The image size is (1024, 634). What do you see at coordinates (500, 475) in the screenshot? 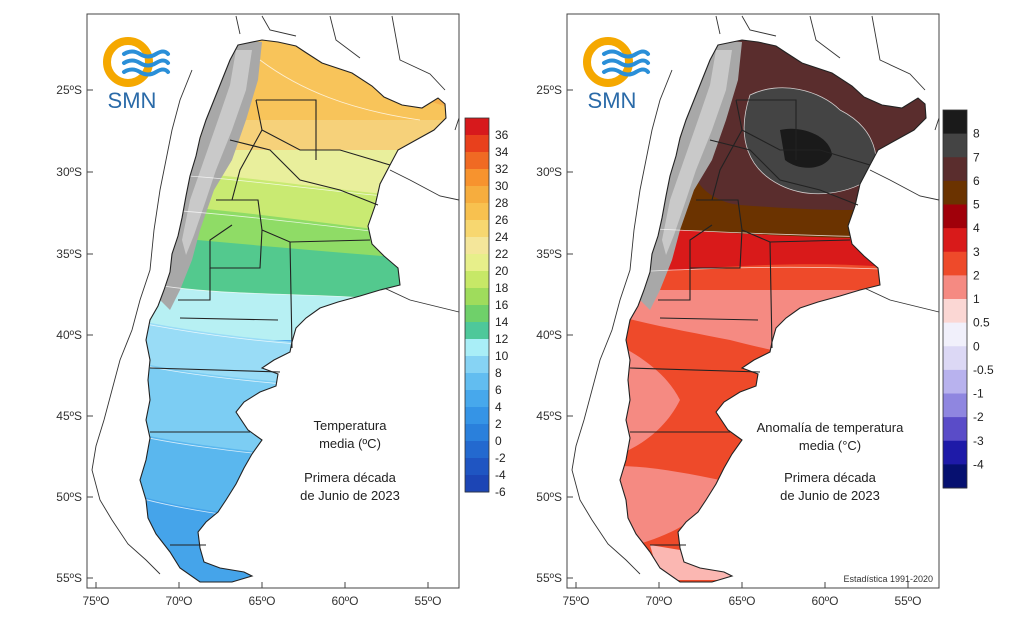
I see `legend-label: -4` at bounding box center [500, 475].